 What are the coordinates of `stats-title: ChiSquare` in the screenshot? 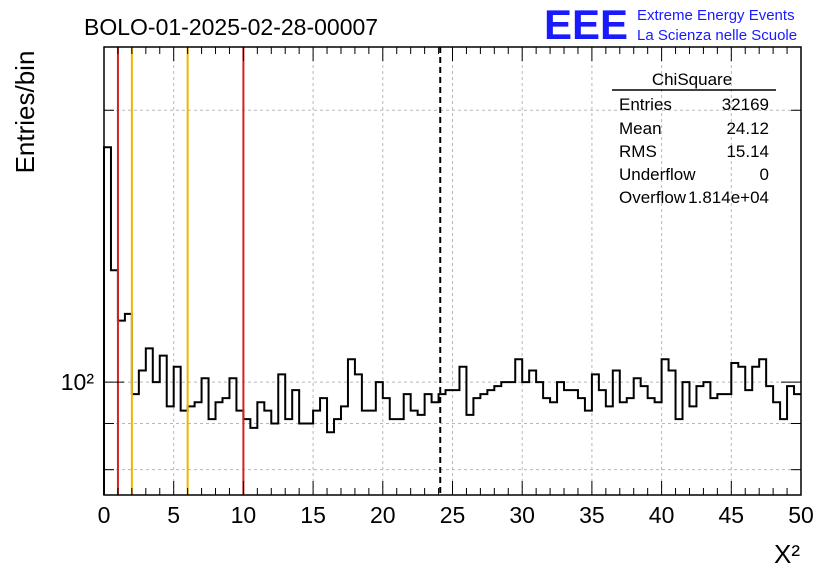 It's located at (692, 79).